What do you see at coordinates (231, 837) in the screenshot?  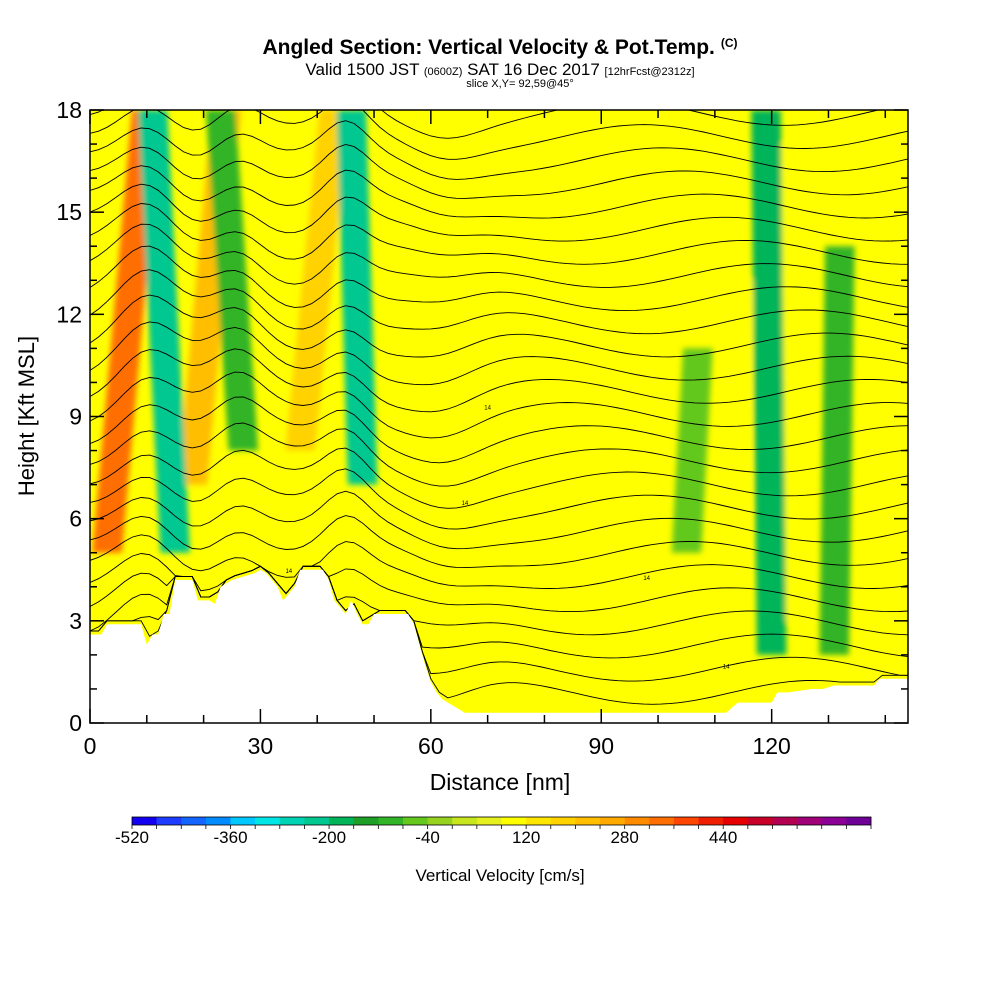 I see `colorbar-tick-label: -360` at bounding box center [231, 837].